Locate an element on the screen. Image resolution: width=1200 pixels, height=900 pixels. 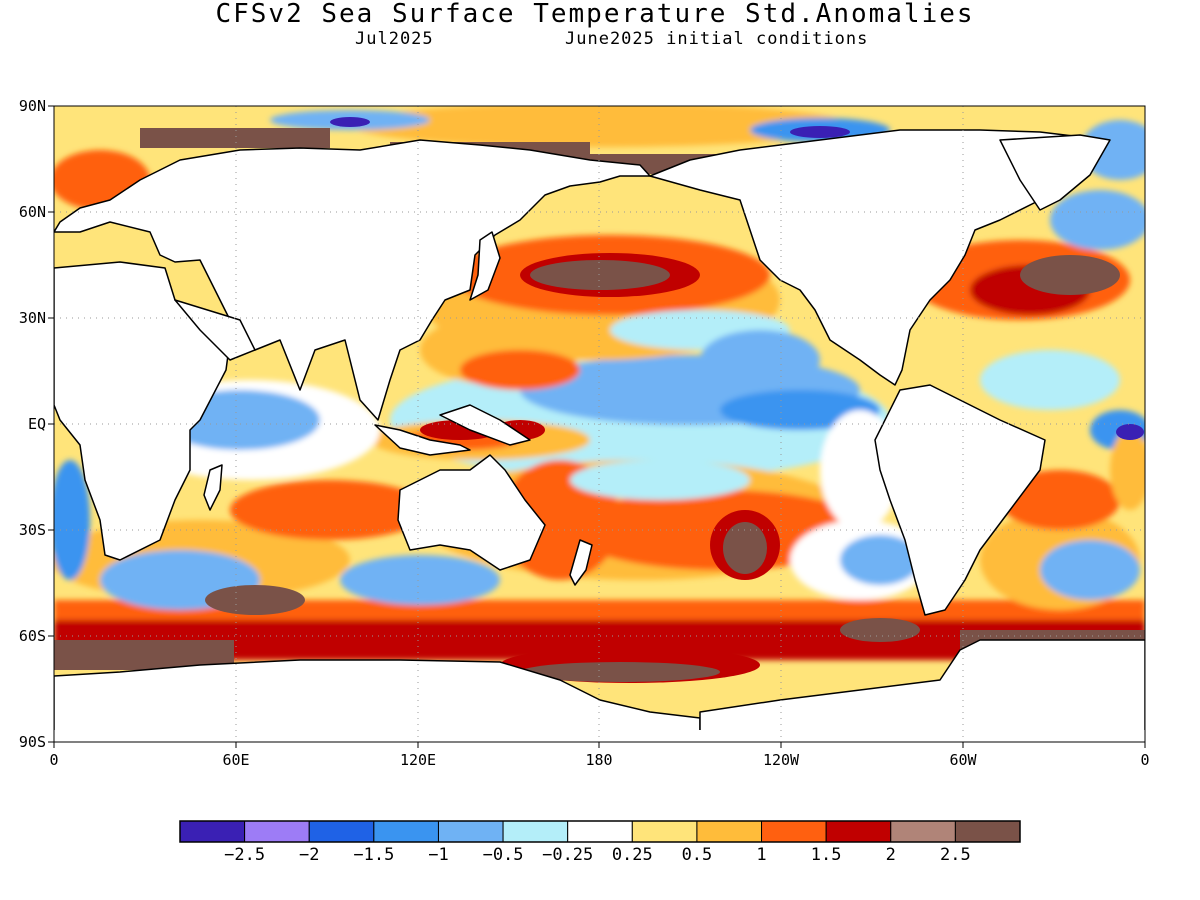
lon-label-60w: 60W is located at coordinates (963, 760).